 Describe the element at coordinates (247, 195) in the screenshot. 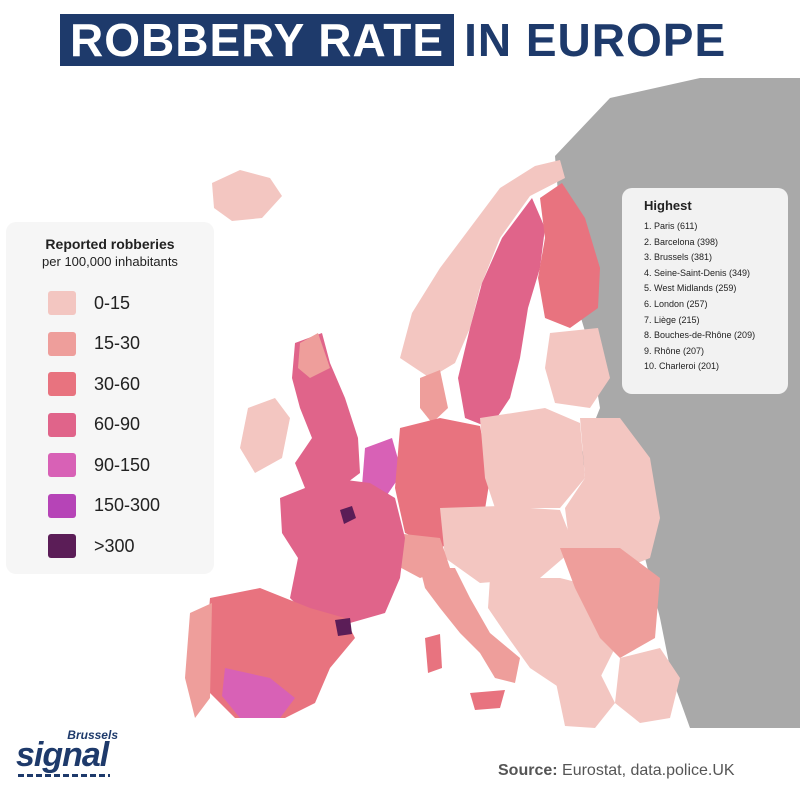

I see `region-iceland` at that location.